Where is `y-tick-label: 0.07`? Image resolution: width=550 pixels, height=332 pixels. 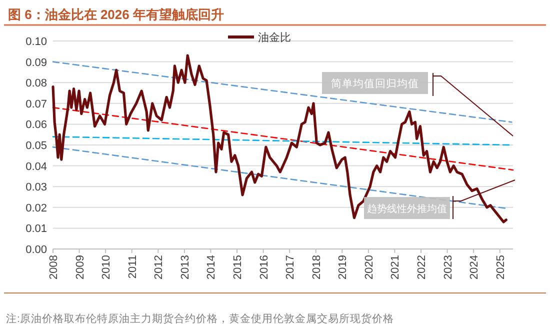
y-tick-label: 0.07 is located at coordinates (36, 104).